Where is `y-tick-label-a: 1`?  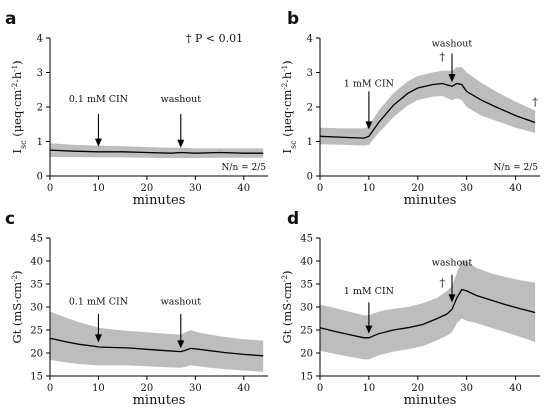 y-tick-label-a: 1 is located at coordinates (40, 142).